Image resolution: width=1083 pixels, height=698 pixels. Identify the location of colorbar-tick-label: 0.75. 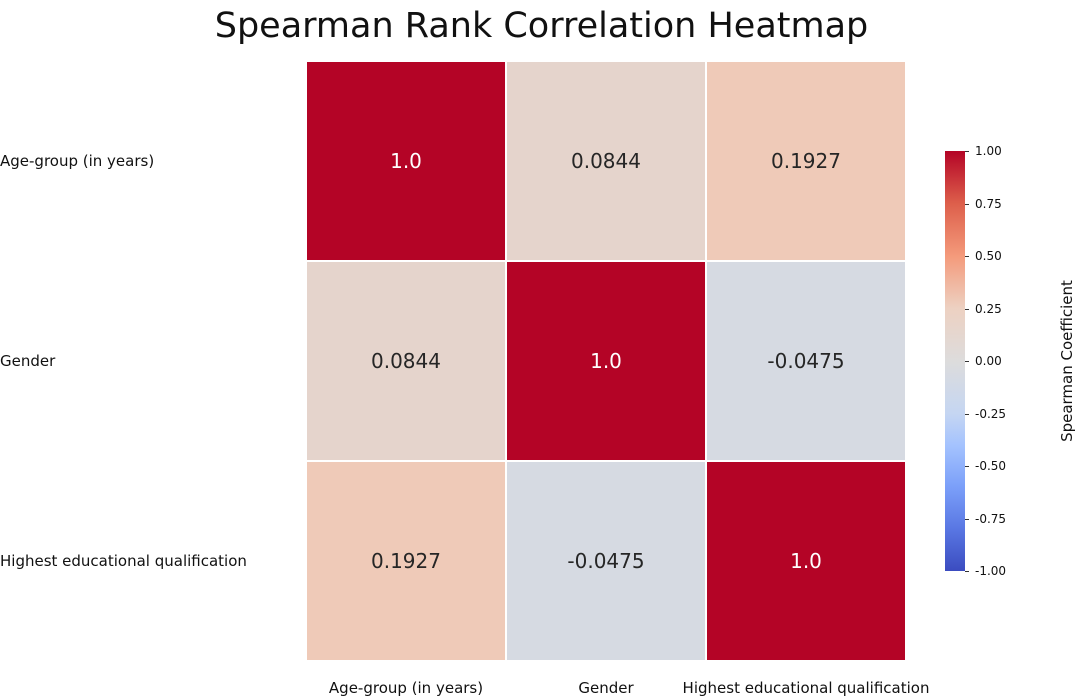
(988, 203).